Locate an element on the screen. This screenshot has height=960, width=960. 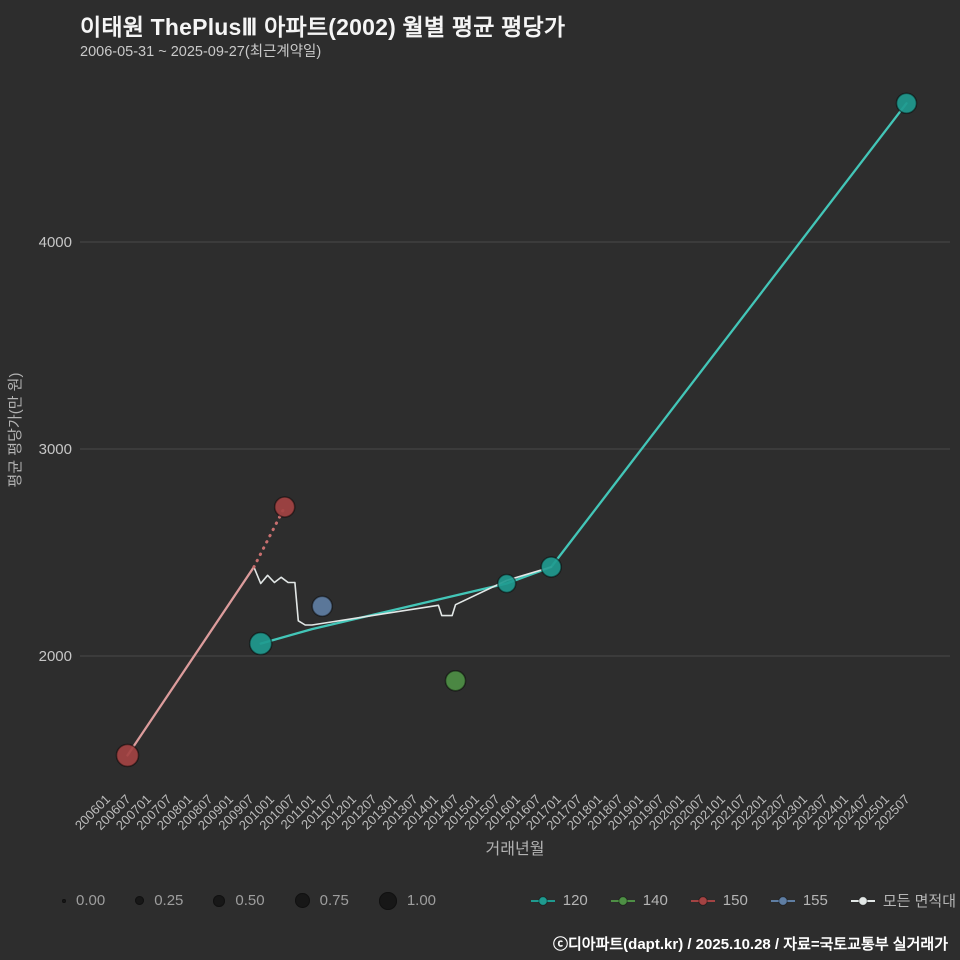
series-legend-label: 120 is located at coordinates (575, 900).